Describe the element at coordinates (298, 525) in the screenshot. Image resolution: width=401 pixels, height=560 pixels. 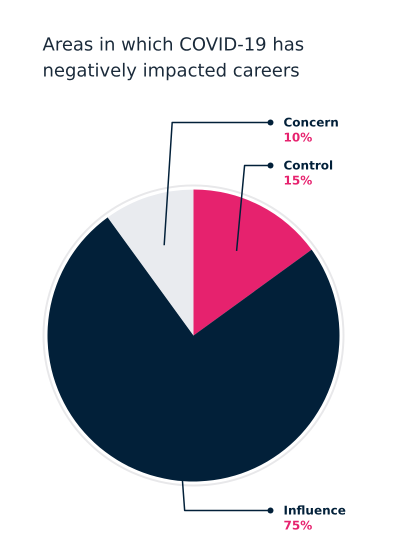
I see `data-label: 75%` at that location.